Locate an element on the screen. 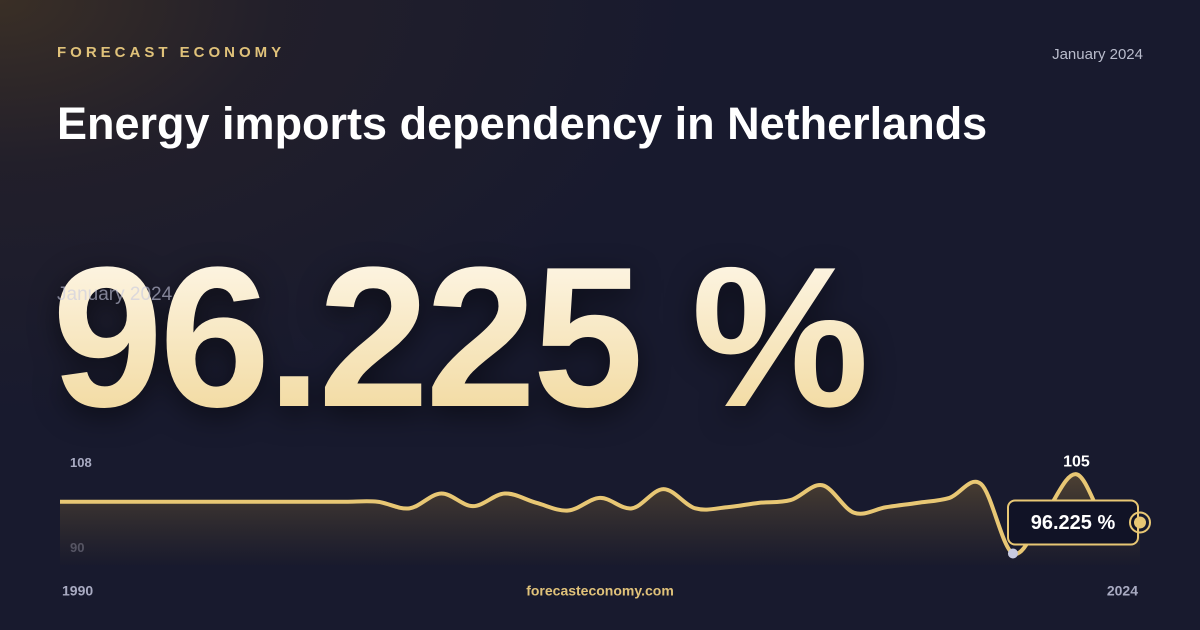 The width and height of the screenshot is (1200, 630). y-tick-label: 108 is located at coordinates (81, 462).